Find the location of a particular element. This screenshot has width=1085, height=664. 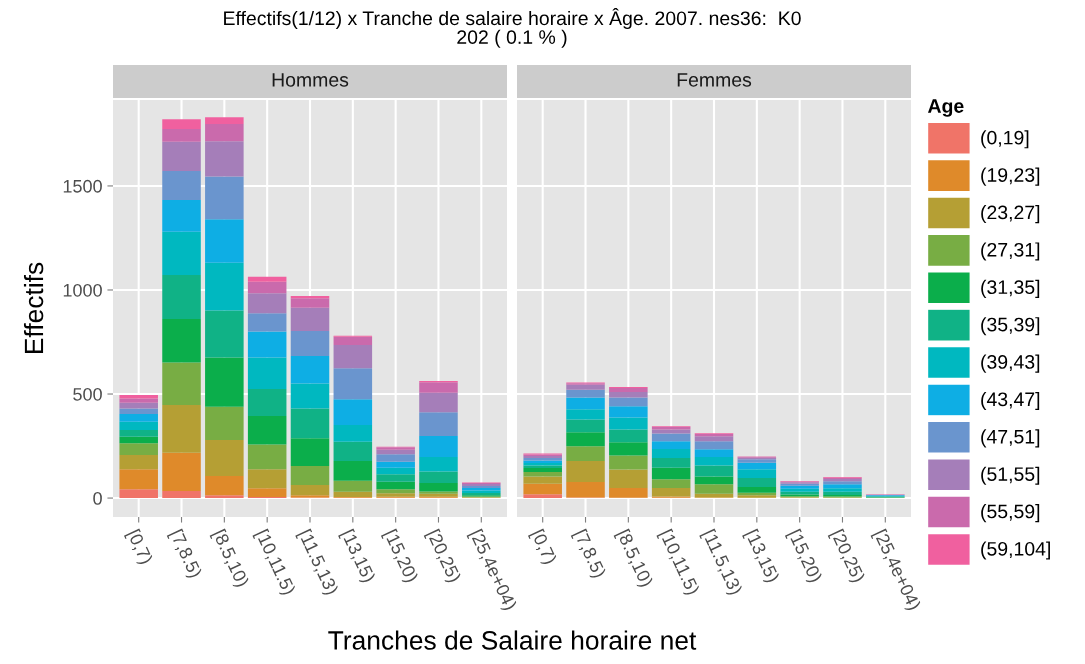

legend-label: (51,55] is located at coordinates (1010, 475).